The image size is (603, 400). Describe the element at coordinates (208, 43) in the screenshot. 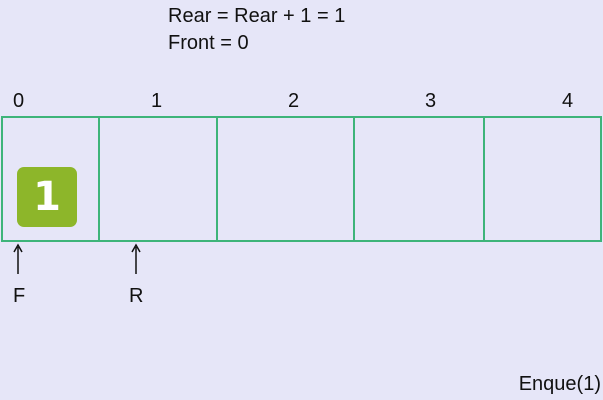

I see `front-equation: Front = 0` at that location.